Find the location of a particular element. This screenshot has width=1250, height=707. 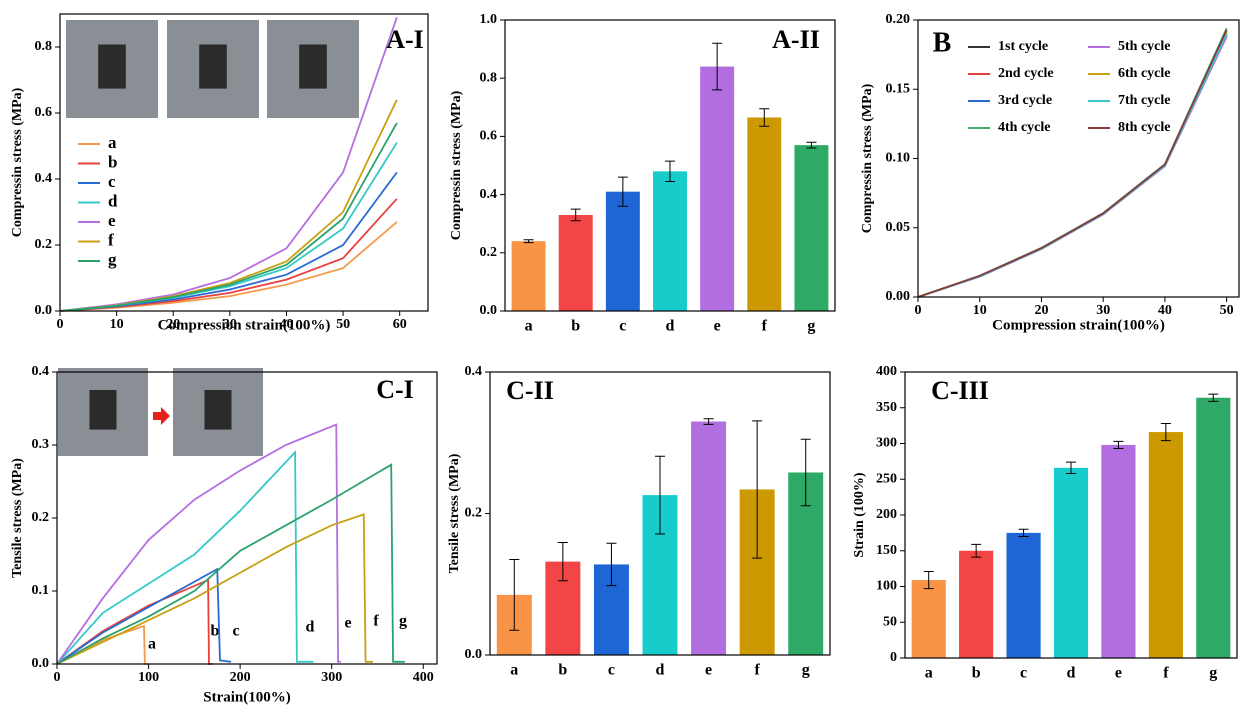

legend-label: f is located at coordinates (111, 239).